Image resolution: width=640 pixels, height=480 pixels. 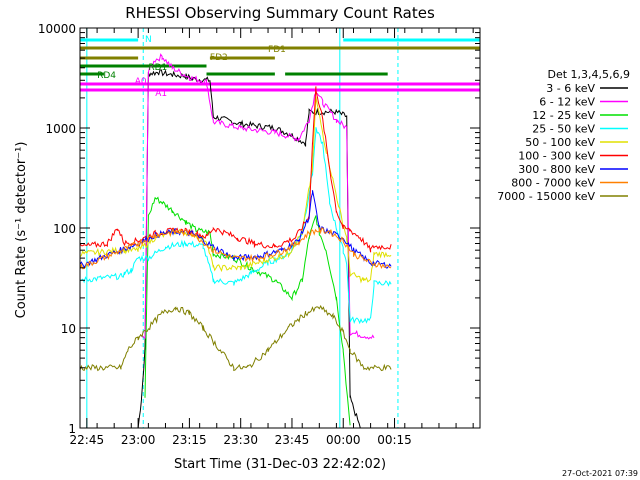 What do you see at coordinates (219, 58) in the screenshot?
I see `flag-label-fd2: FD2` at bounding box center [219, 58].